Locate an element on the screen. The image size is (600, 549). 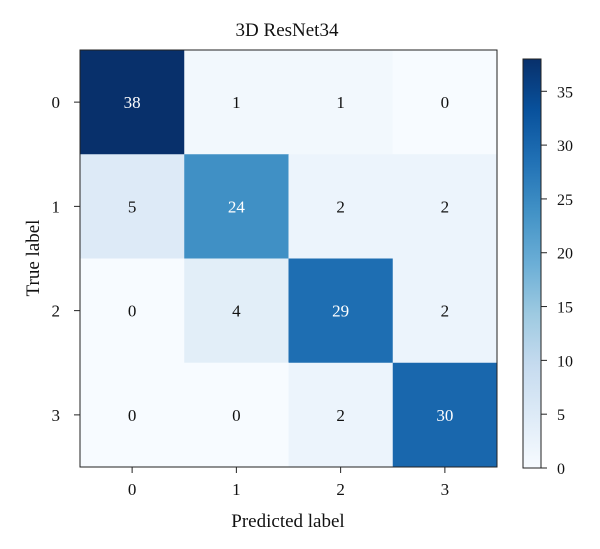
y-axis-ticks: 0 1 2 3 is located at coordinates (66, 259).